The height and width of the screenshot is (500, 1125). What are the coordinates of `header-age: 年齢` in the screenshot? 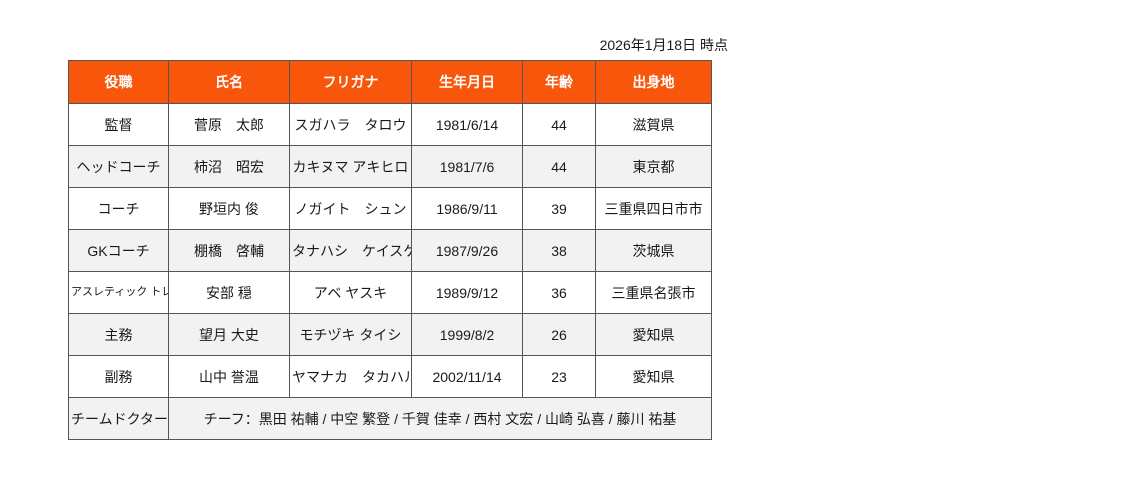 It's located at (559, 82).